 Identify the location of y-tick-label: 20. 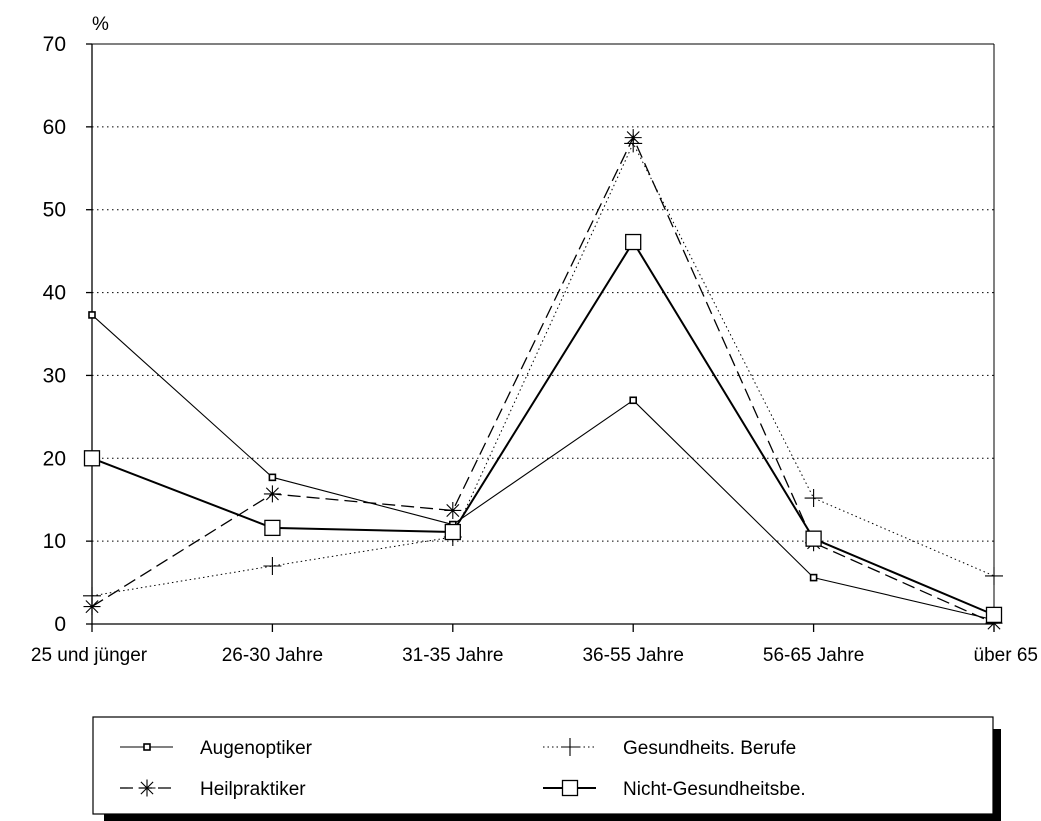
(54, 458).